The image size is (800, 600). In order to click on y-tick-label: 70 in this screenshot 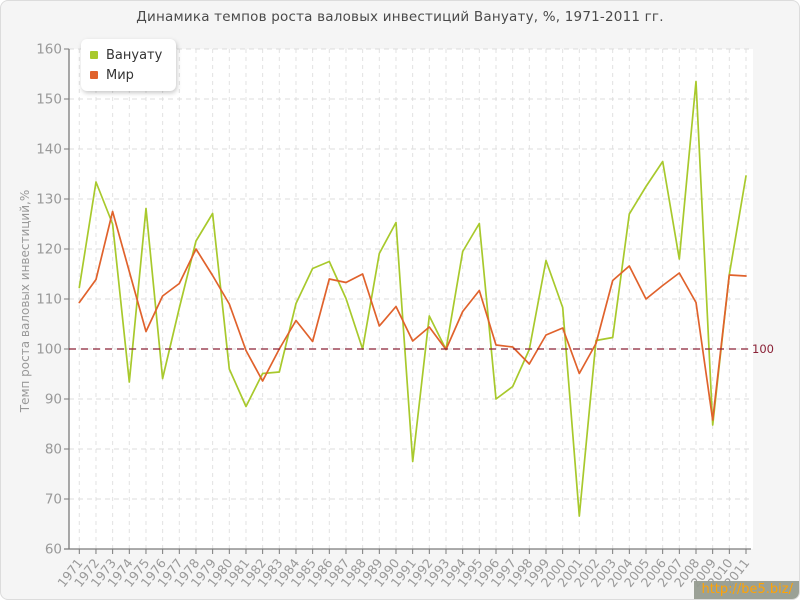, I will do `click(53, 500)`.